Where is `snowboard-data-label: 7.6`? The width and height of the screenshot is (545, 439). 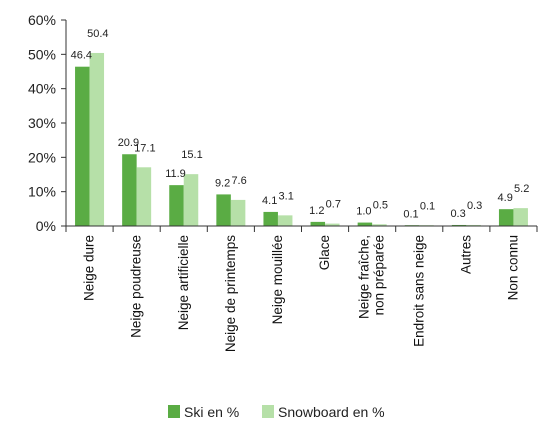 snowboard-data-label: 7.6 is located at coordinates (238, 181).